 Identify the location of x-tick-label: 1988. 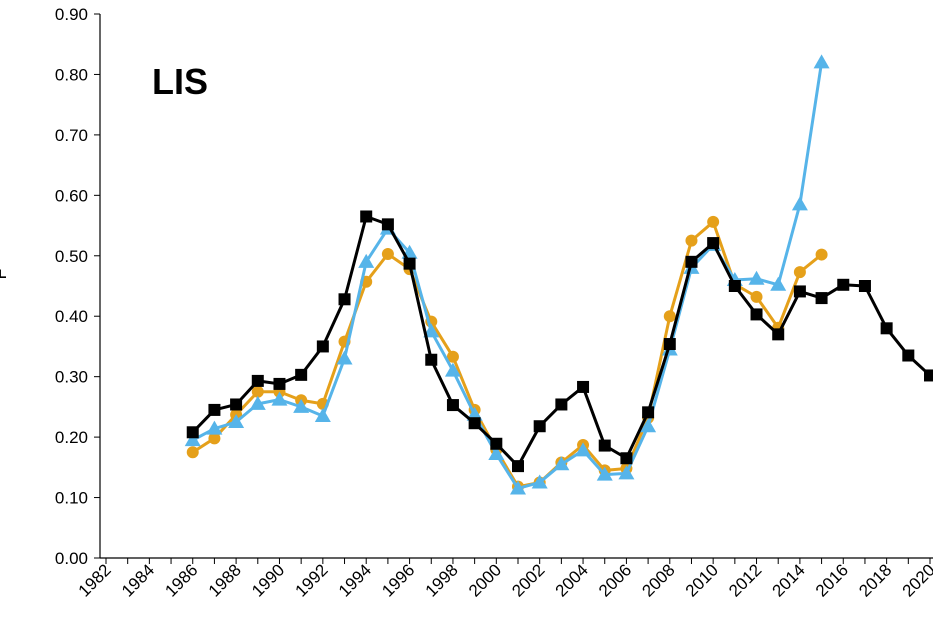
(225, 580).